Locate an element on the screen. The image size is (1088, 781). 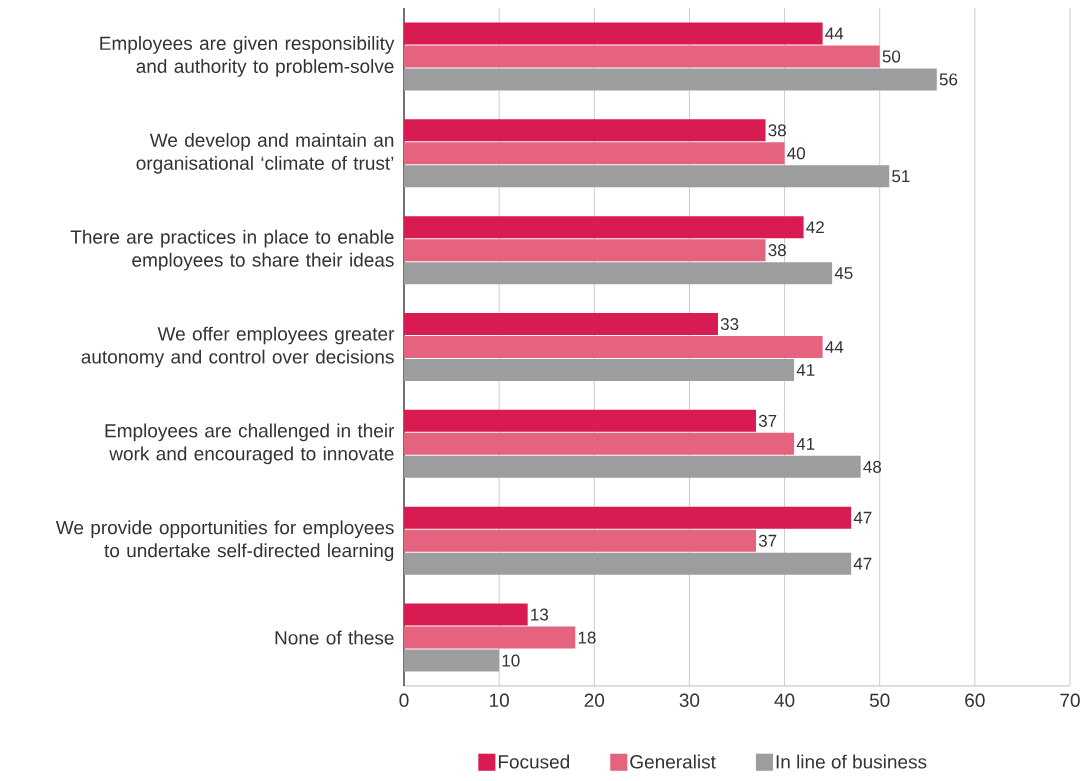
legend-label: Focused is located at coordinates (534, 761).